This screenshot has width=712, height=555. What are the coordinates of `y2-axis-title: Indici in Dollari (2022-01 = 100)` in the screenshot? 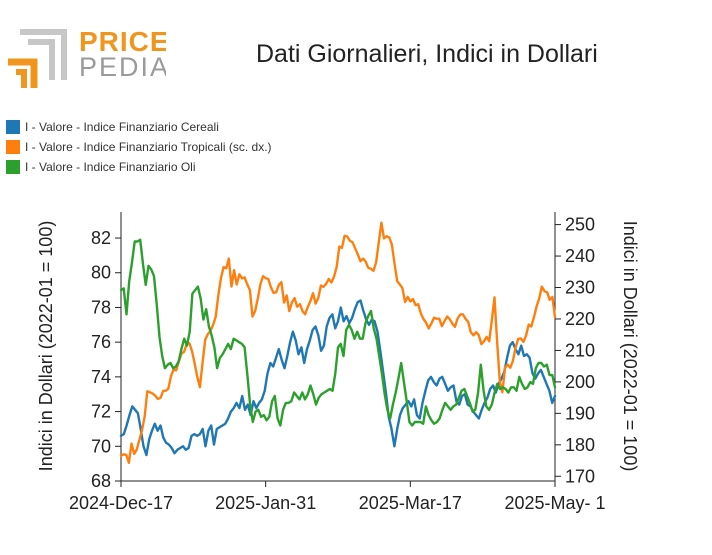 It's located at (630, 346).